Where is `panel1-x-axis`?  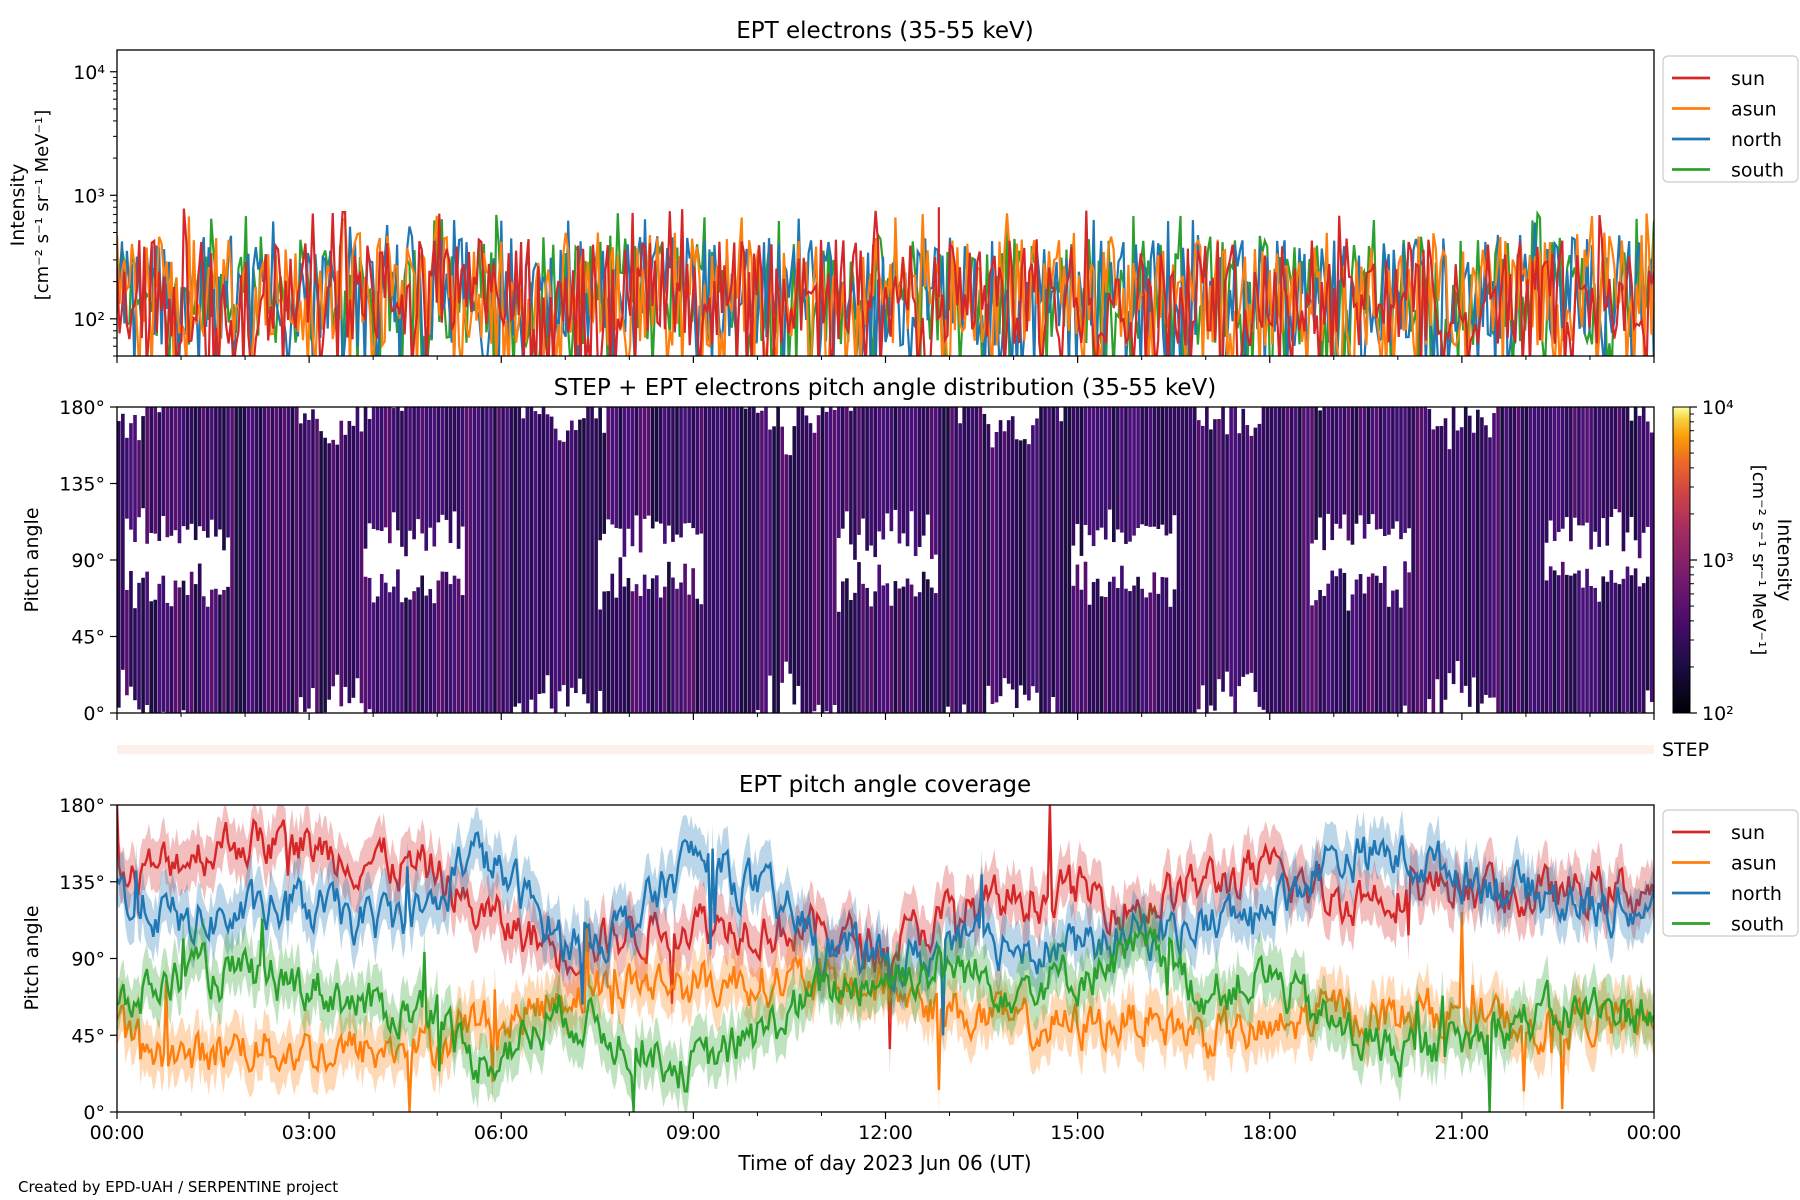 panel1-x-axis is located at coordinates (885, 359).